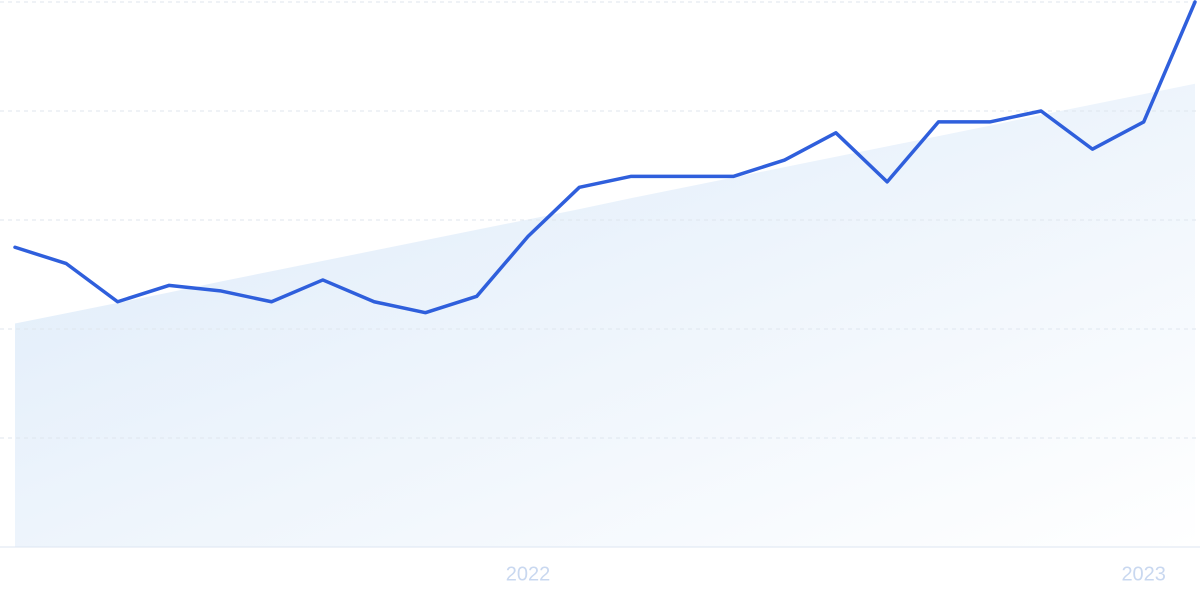  I want to click on x-tick-label: 2022, so click(528, 574).